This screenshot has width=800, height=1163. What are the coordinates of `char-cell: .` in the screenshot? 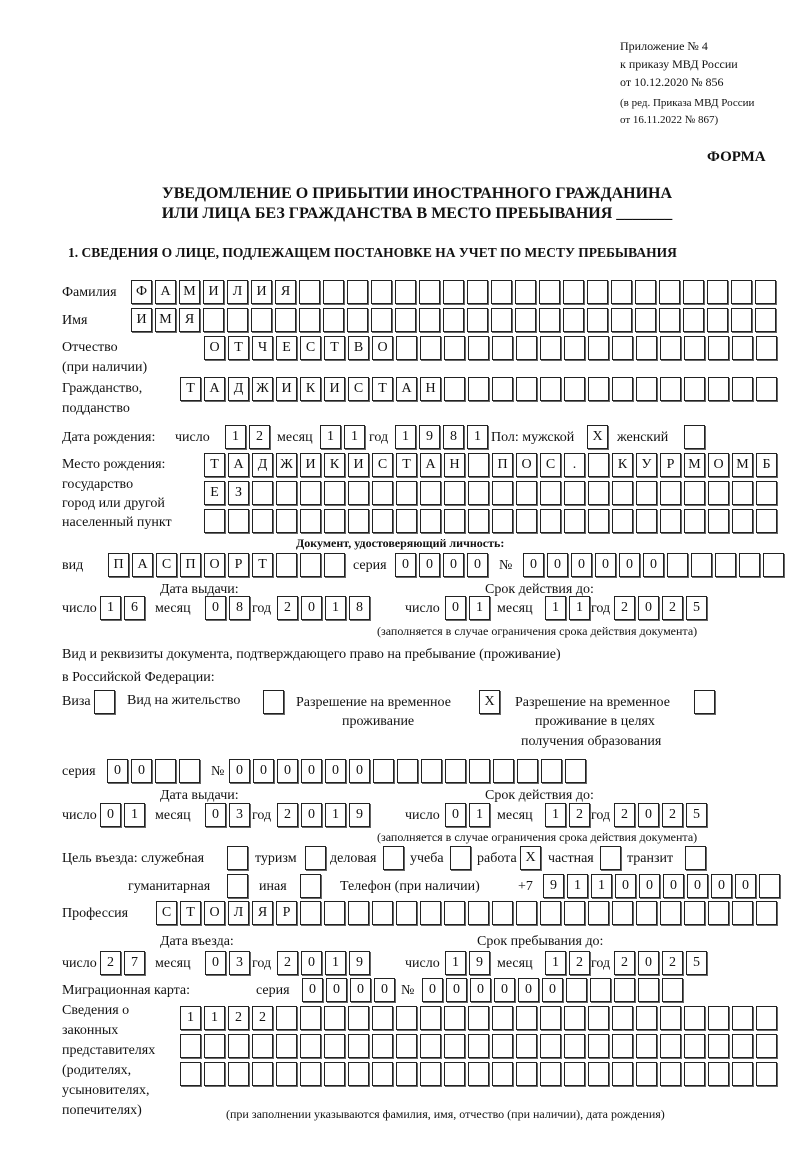 It's located at (574, 465).